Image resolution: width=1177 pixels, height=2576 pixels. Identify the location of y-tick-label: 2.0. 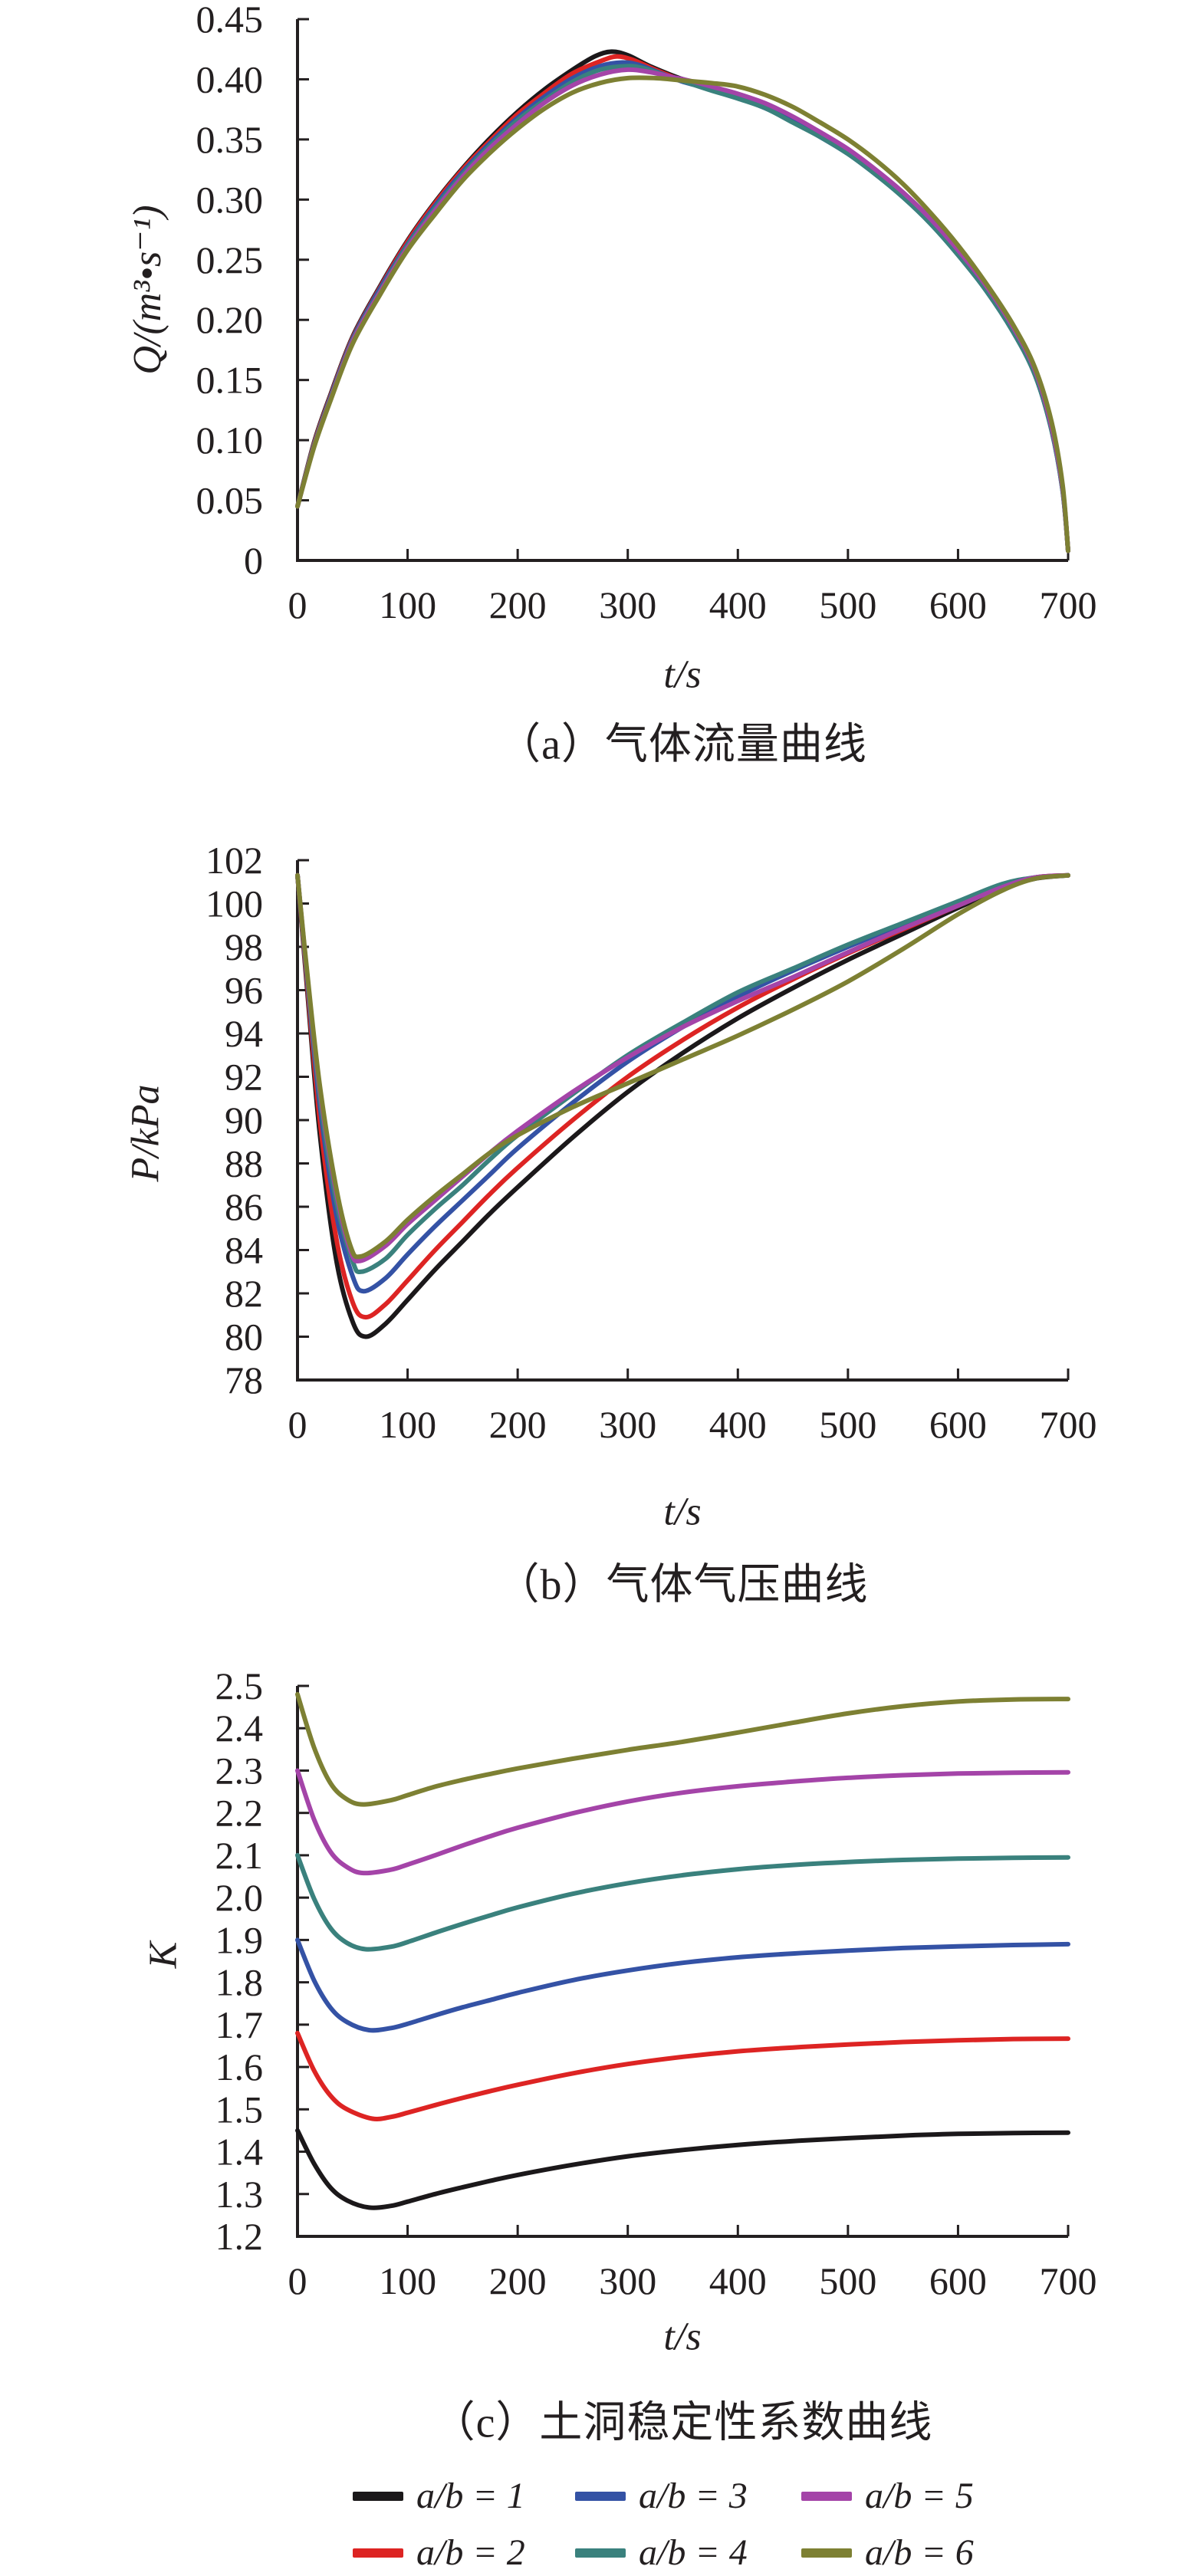
(239, 1898).